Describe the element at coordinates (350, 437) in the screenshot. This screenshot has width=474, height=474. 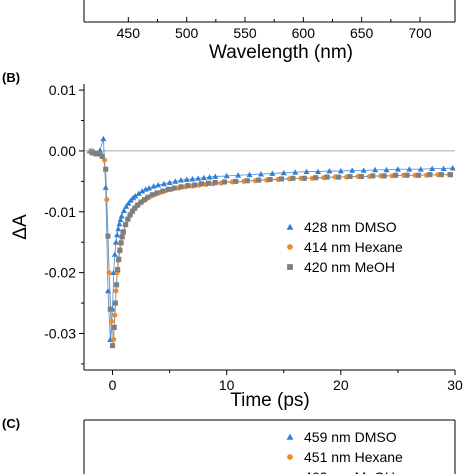
I see `legend-label: 459 nm DMSO` at that location.